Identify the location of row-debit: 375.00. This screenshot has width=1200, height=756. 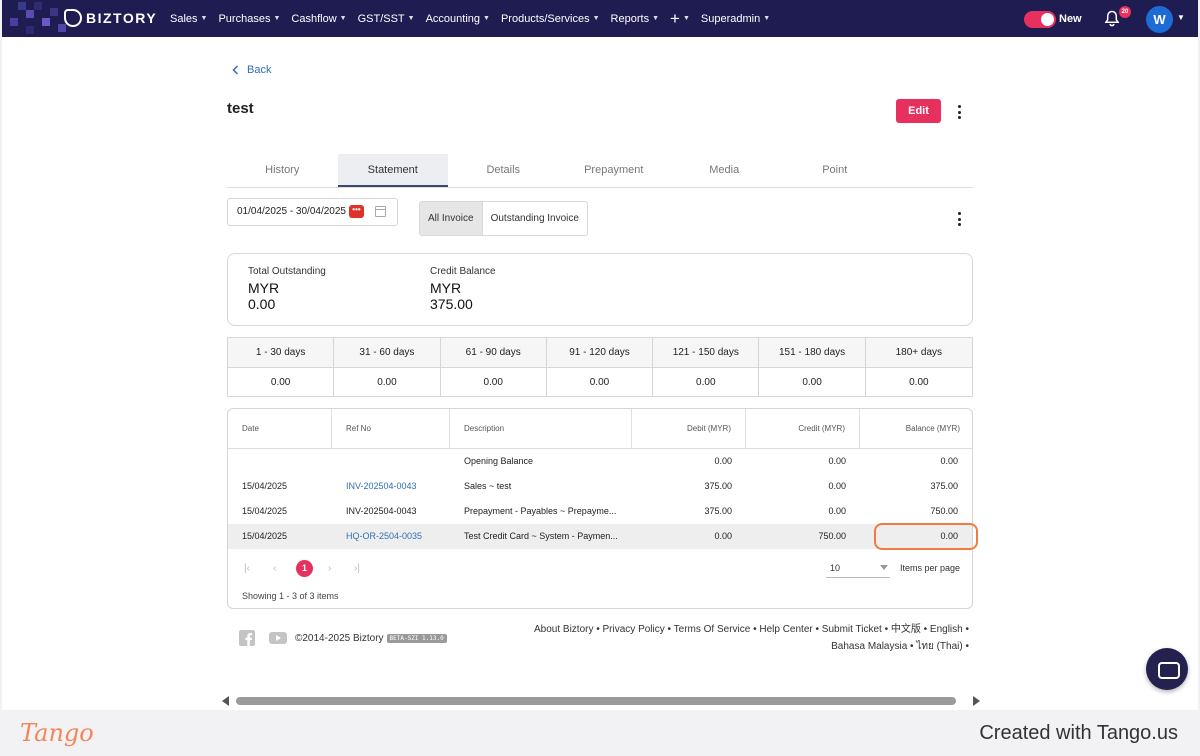
(718, 486).